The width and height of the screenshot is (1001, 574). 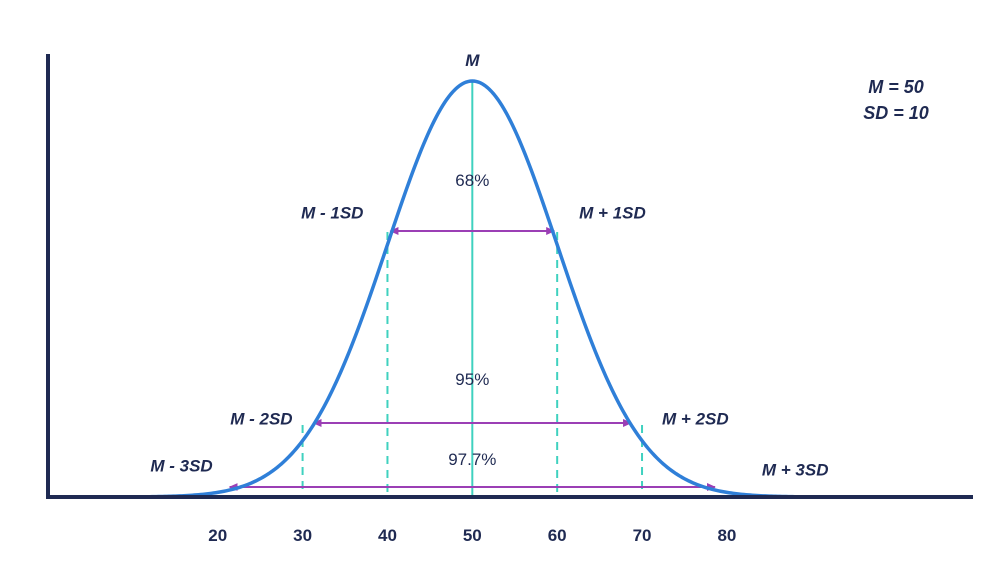 What do you see at coordinates (261, 419) in the screenshot?
I see `sd-label-30: M - 2SD` at bounding box center [261, 419].